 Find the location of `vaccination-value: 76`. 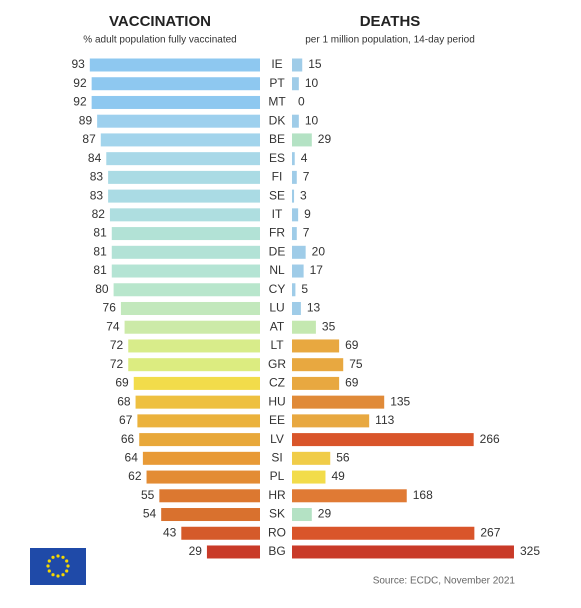

vaccination-value: 76 is located at coordinates (110, 308).